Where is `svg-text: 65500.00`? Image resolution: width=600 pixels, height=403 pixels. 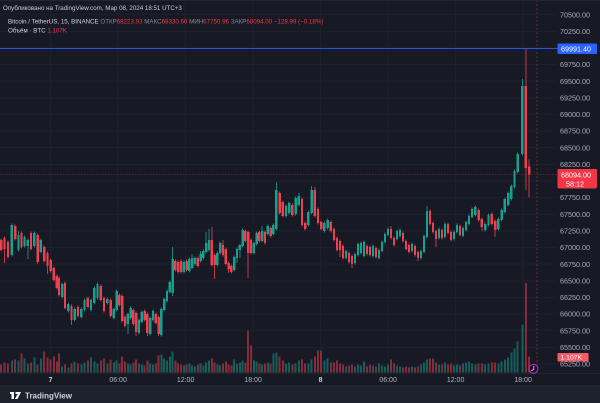 svg-text: 65500.00 is located at coordinates (575, 347).